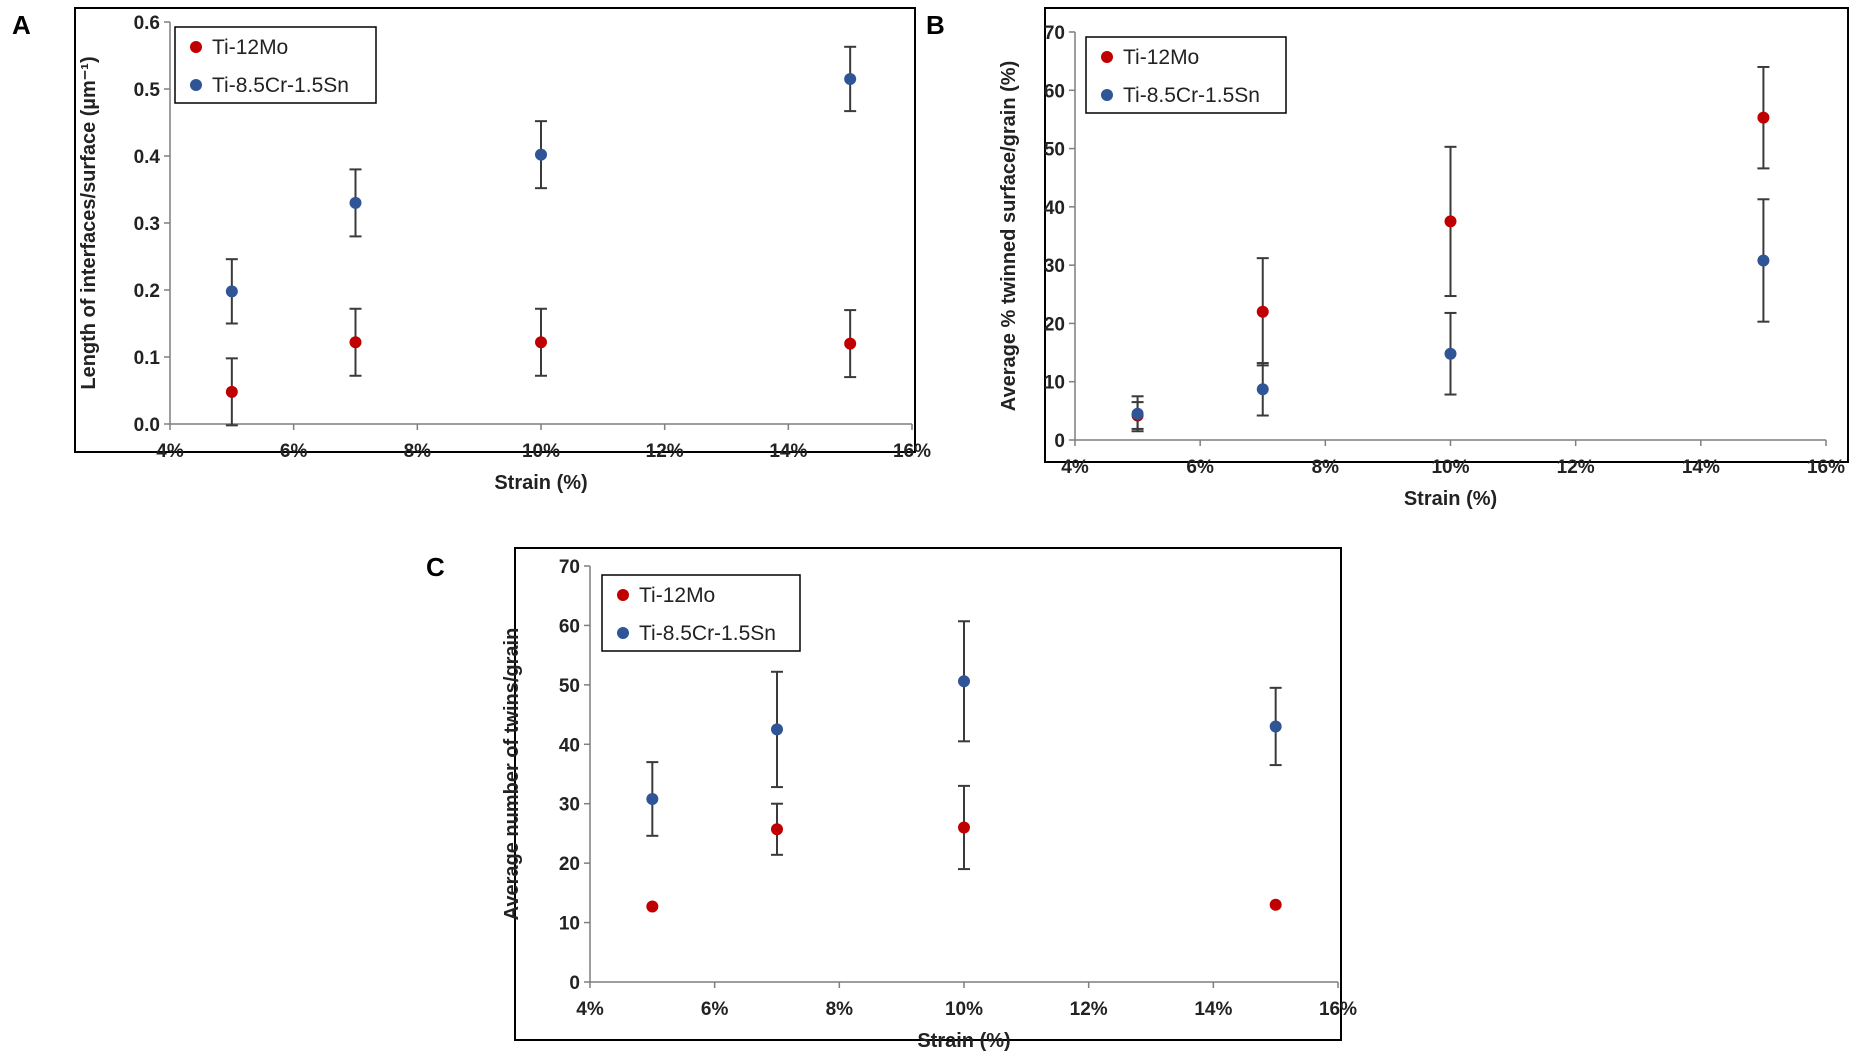  Describe the element at coordinates (147, 224) in the screenshot. I see `y-tick-label: 0.3` at that location.